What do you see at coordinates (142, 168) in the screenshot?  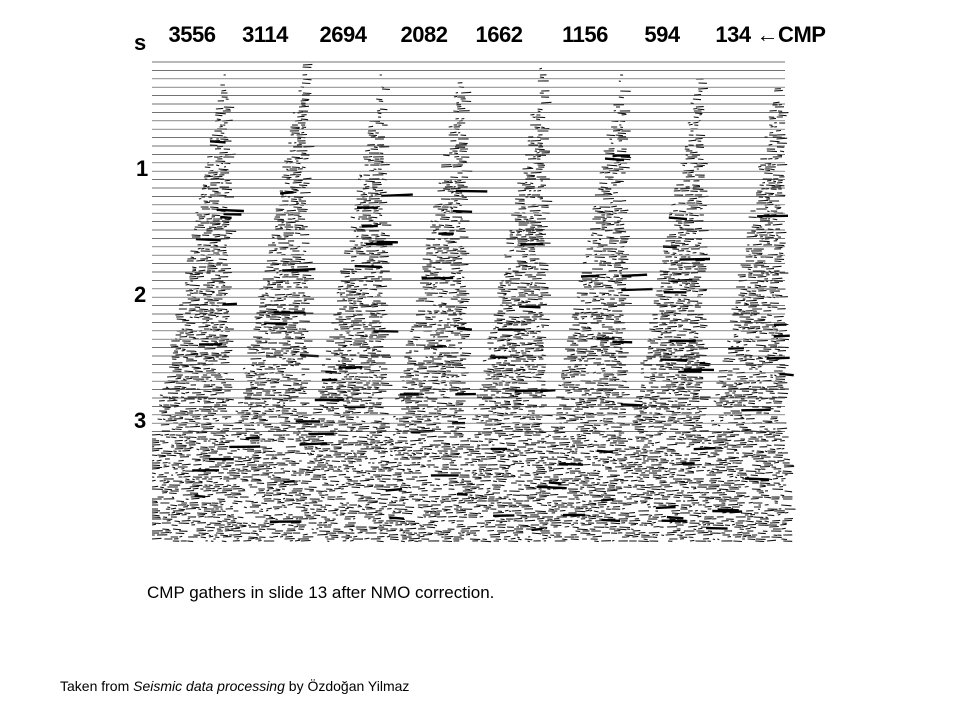 I see `time-tick-1: 1` at bounding box center [142, 168].